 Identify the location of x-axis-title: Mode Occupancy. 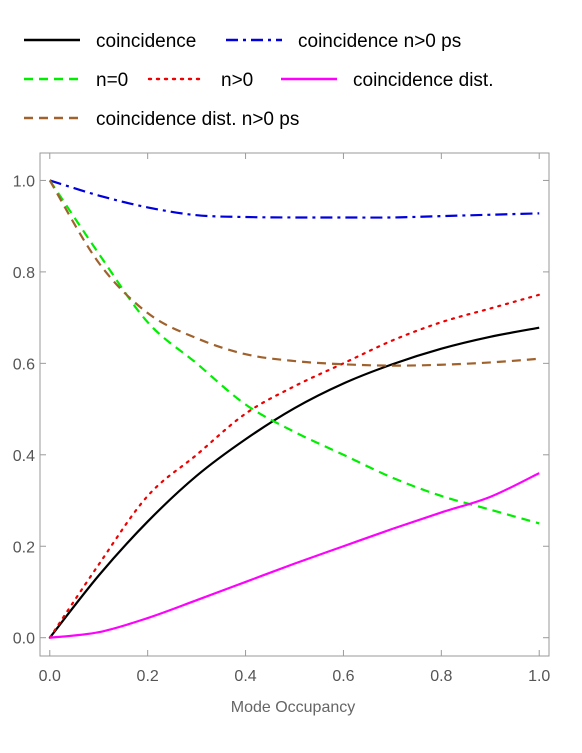
(293, 707).